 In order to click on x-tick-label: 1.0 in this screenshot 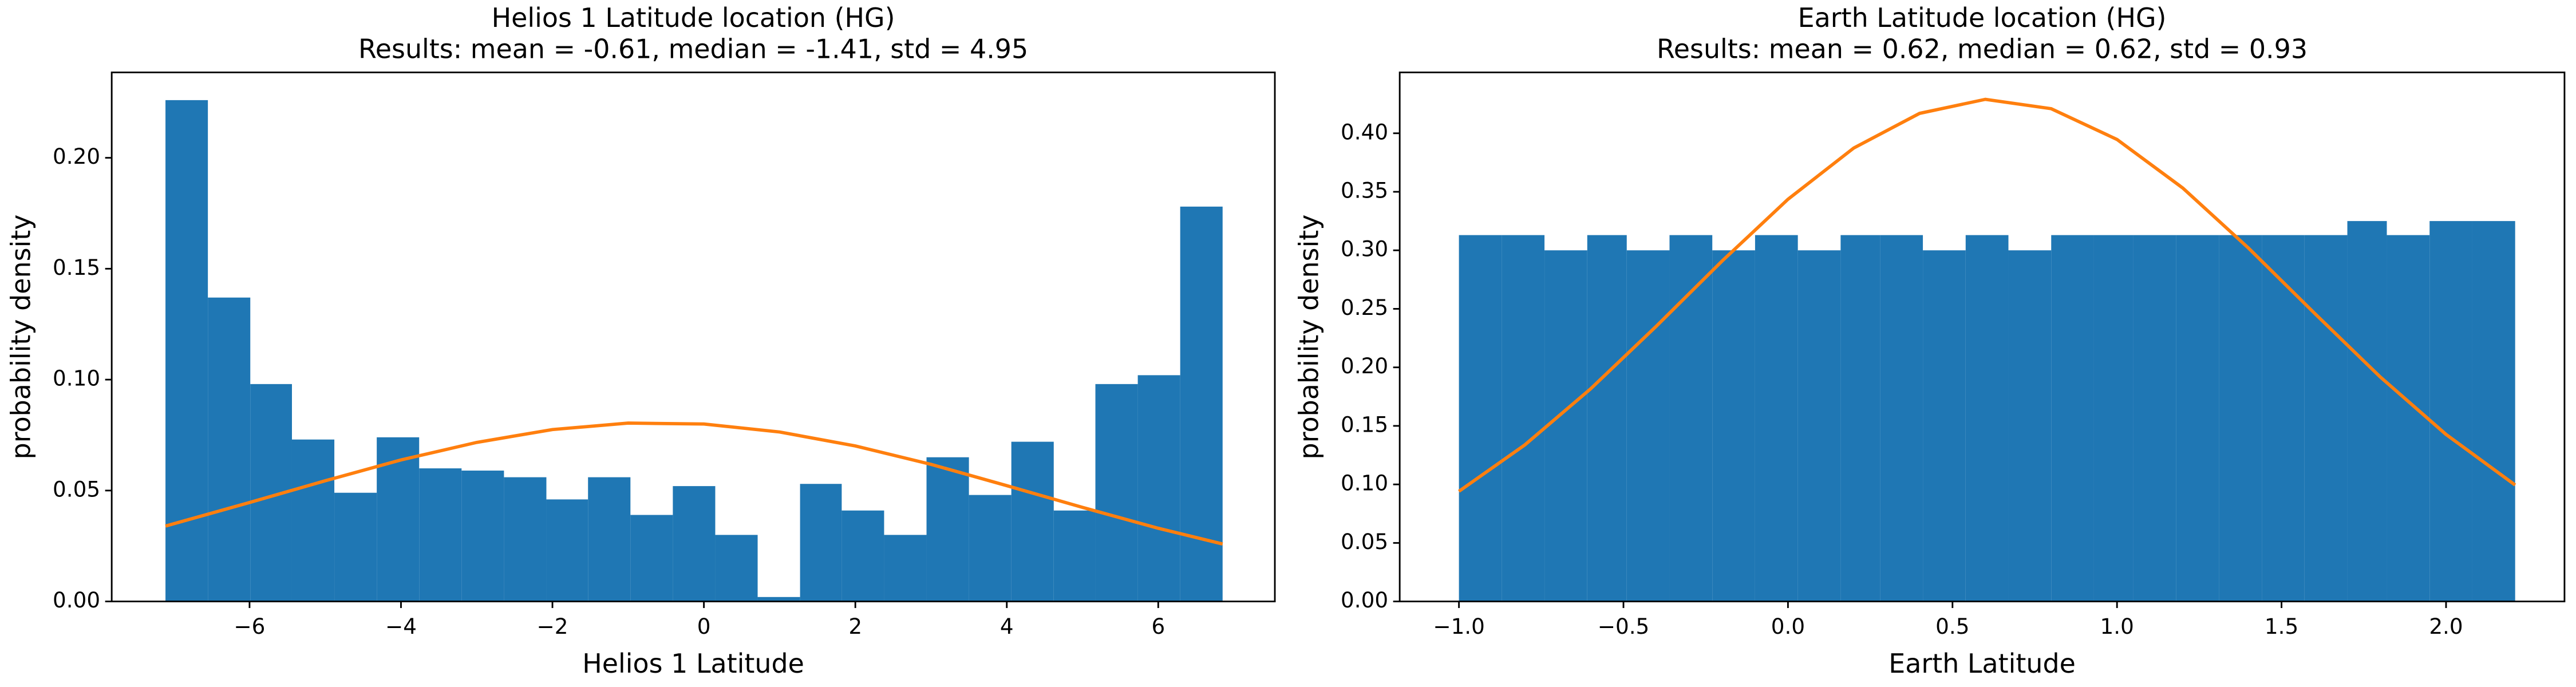, I will do `click(2117, 626)`.